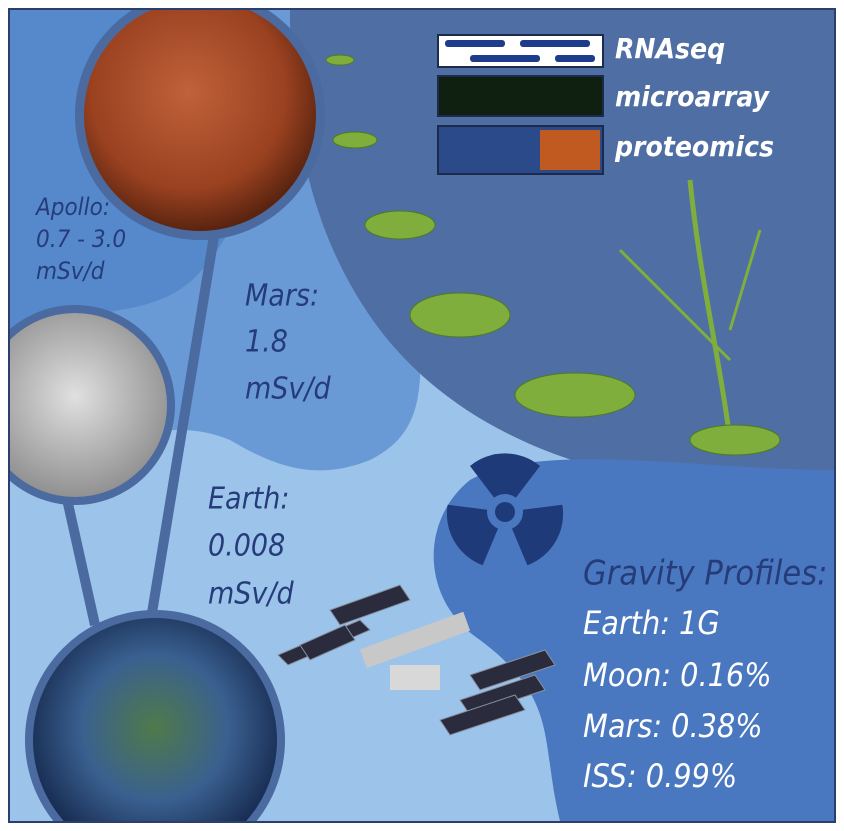 This screenshot has width=844, height=831. I want to click on gravity-item: Moon: 0.16%, so click(677, 675).